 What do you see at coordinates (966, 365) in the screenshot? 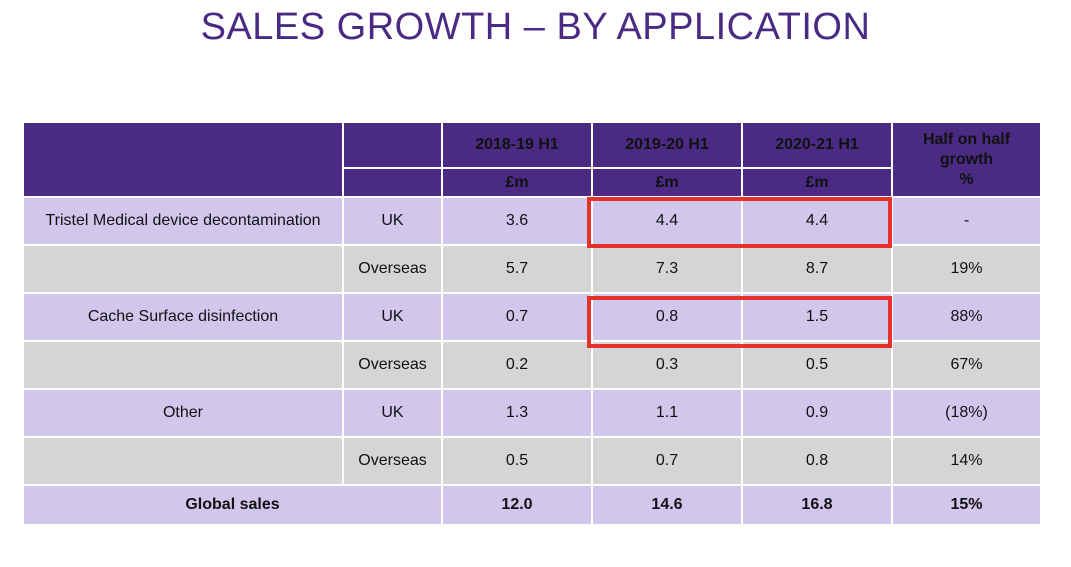
I see `growth-cell: 67%` at bounding box center [966, 365].